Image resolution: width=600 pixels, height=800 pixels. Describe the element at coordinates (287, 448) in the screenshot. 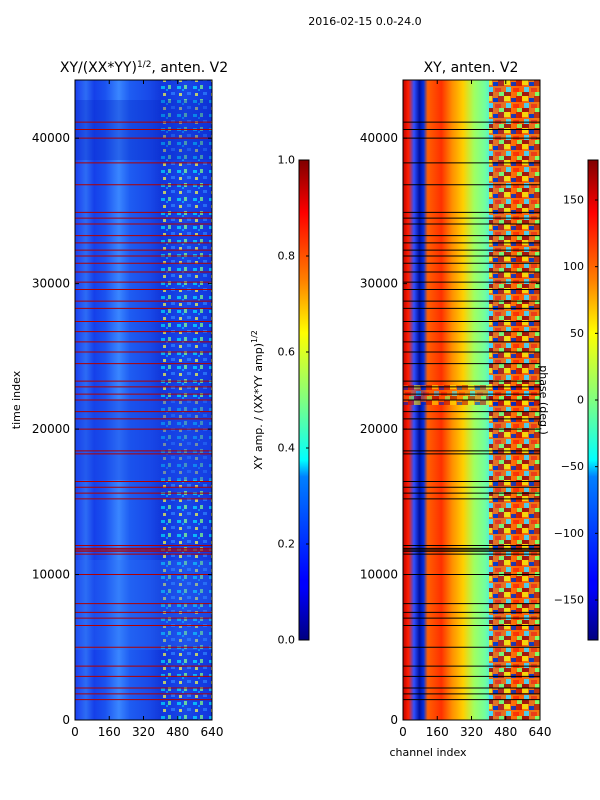

I see `colorbar-tick-label: 0.4` at that location.